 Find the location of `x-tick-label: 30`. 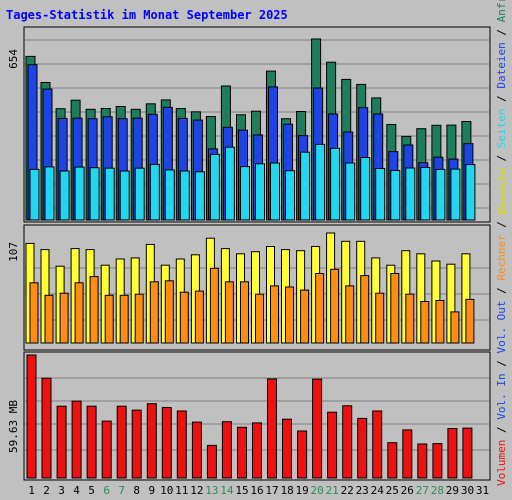

x-tick-label: 30 is located at coordinates (467, 490).